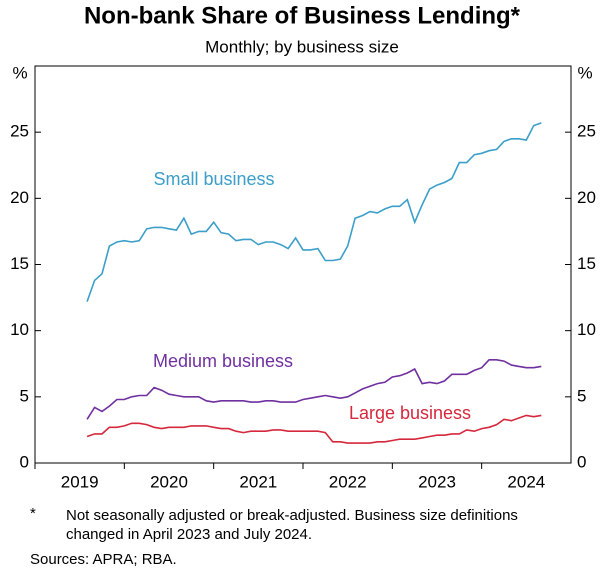 This screenshot has width=604, height=576. I want to click on y2-tick-label: 5, so click(581, 395).